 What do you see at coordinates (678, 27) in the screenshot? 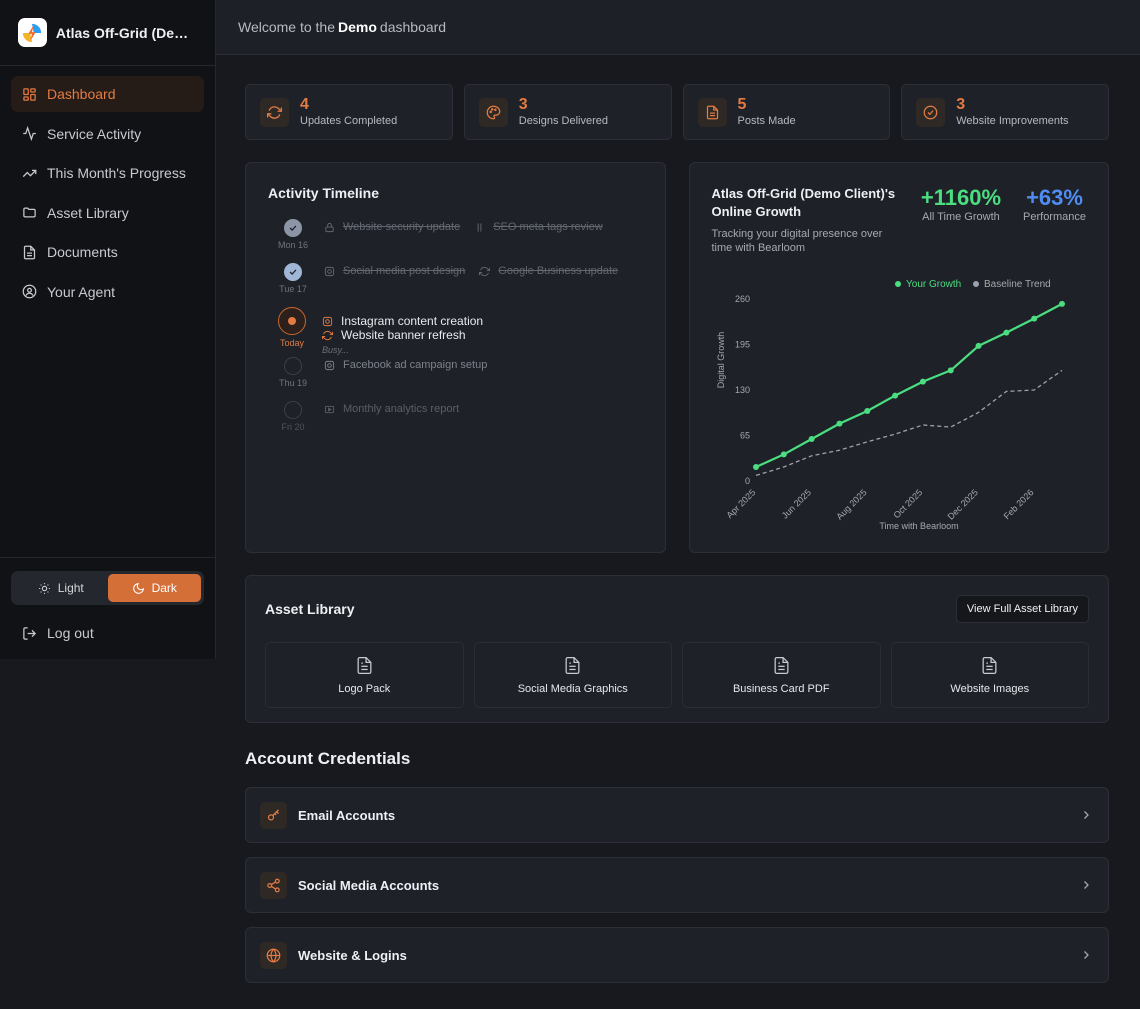
I see `topbar: Welcome to the Demo dashboard` at bounding box center [678, 27].